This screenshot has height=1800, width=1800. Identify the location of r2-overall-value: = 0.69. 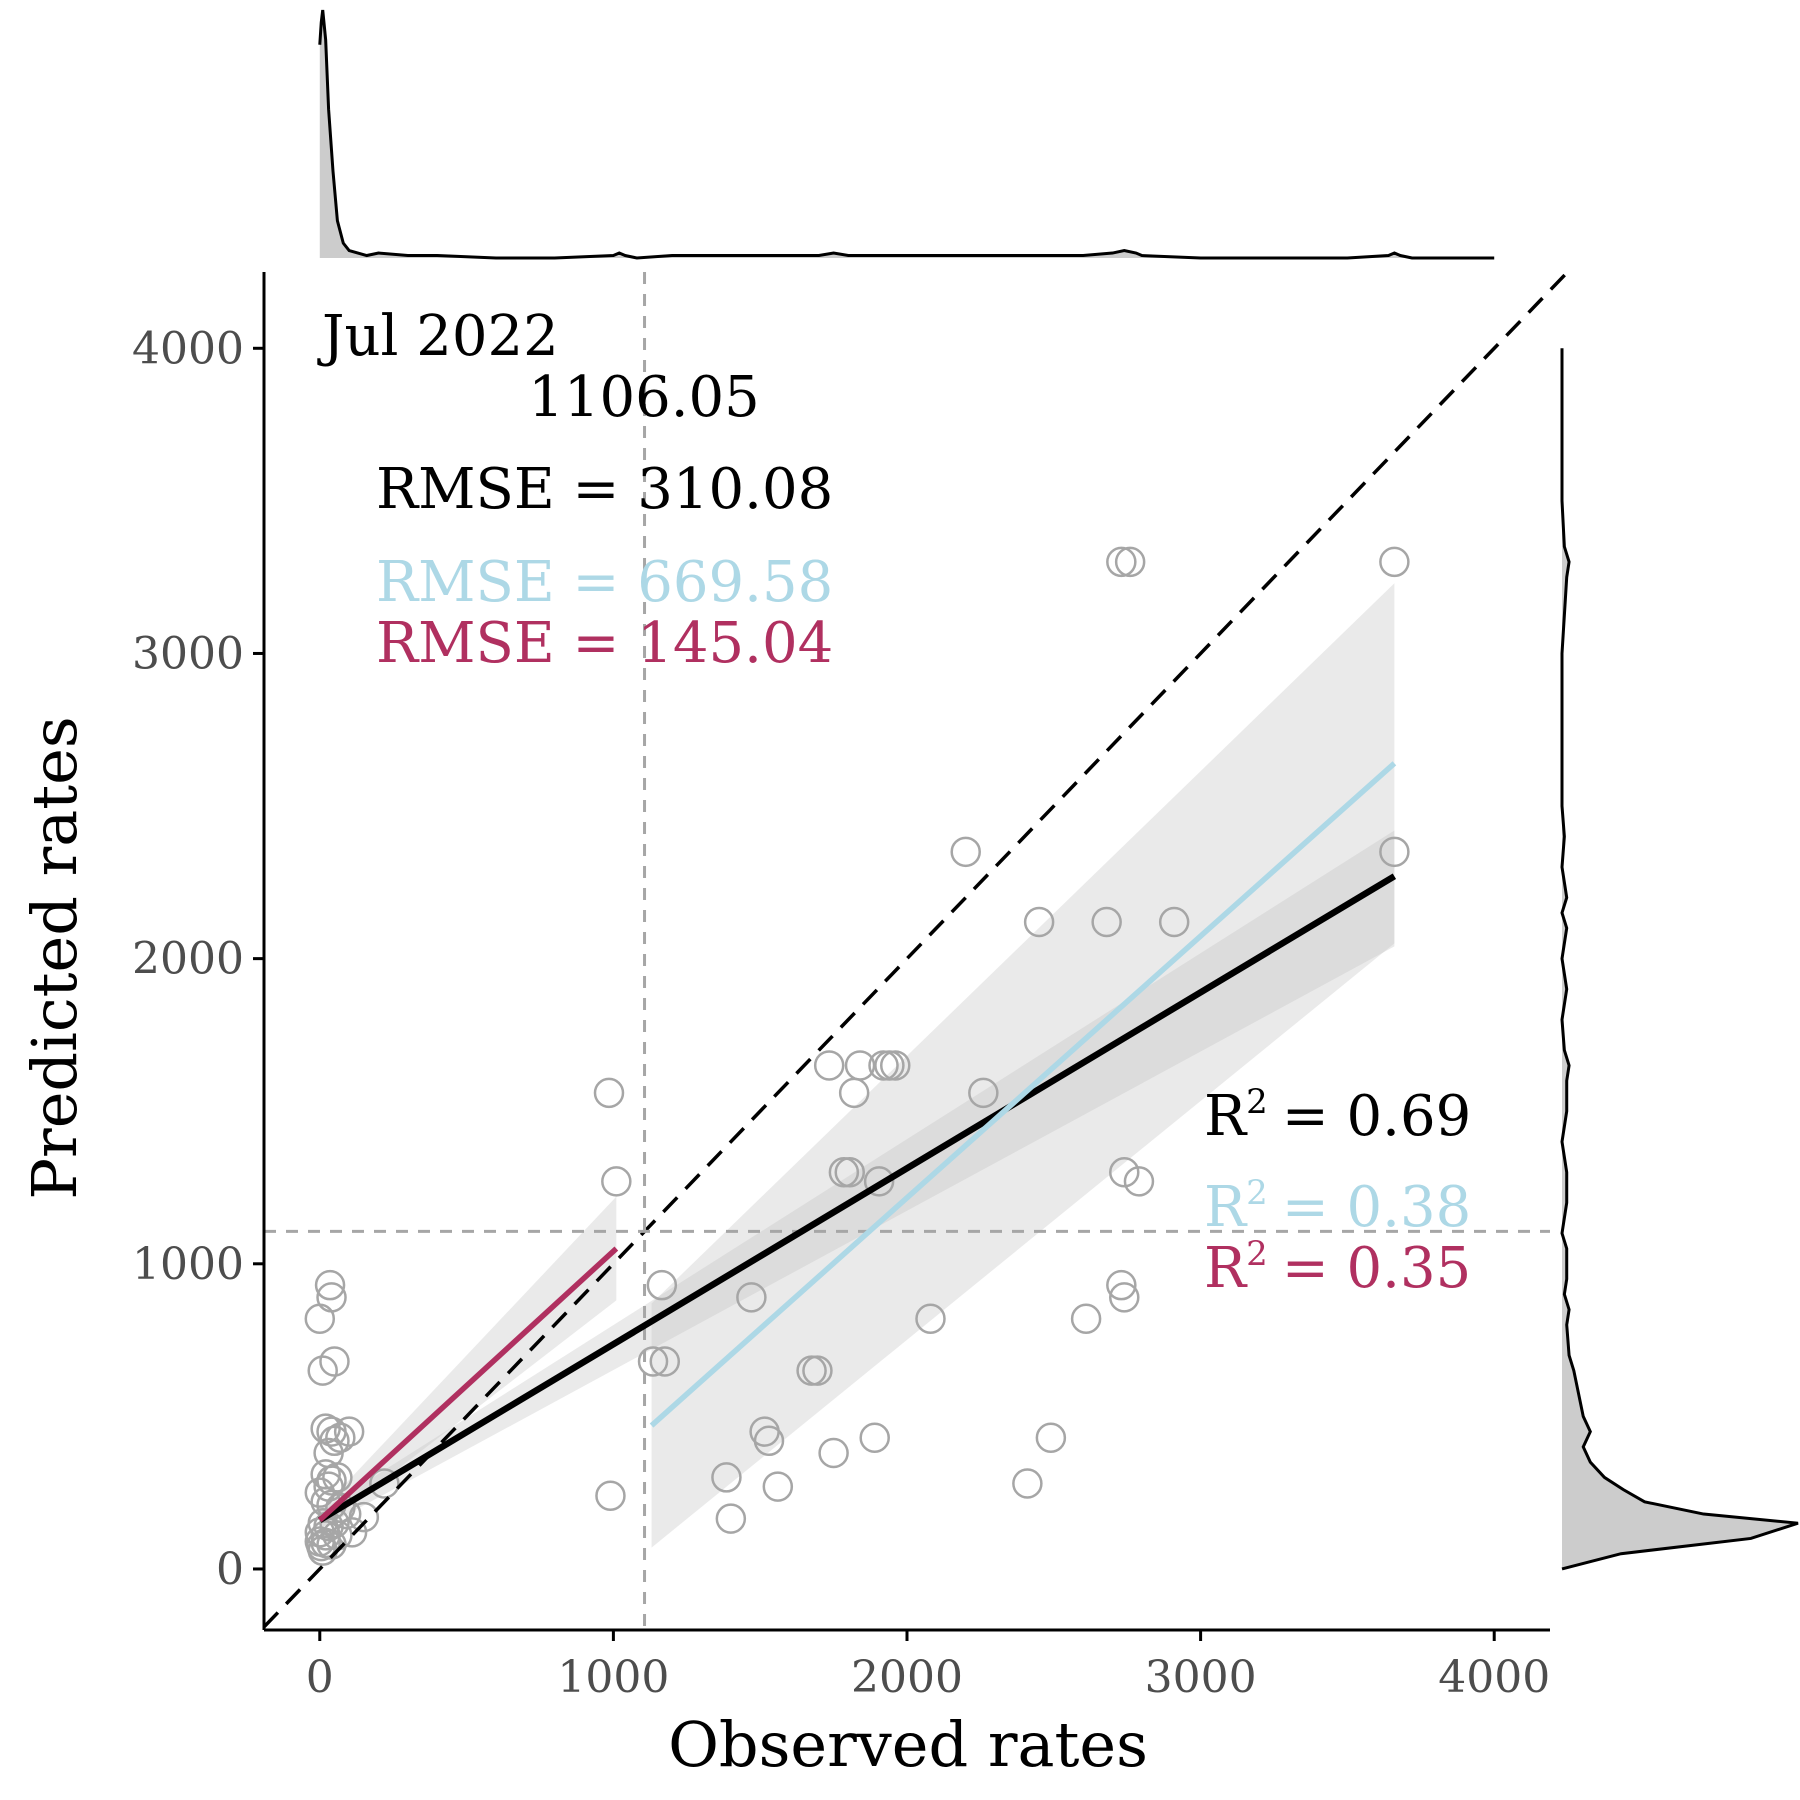
(1376, 1116).